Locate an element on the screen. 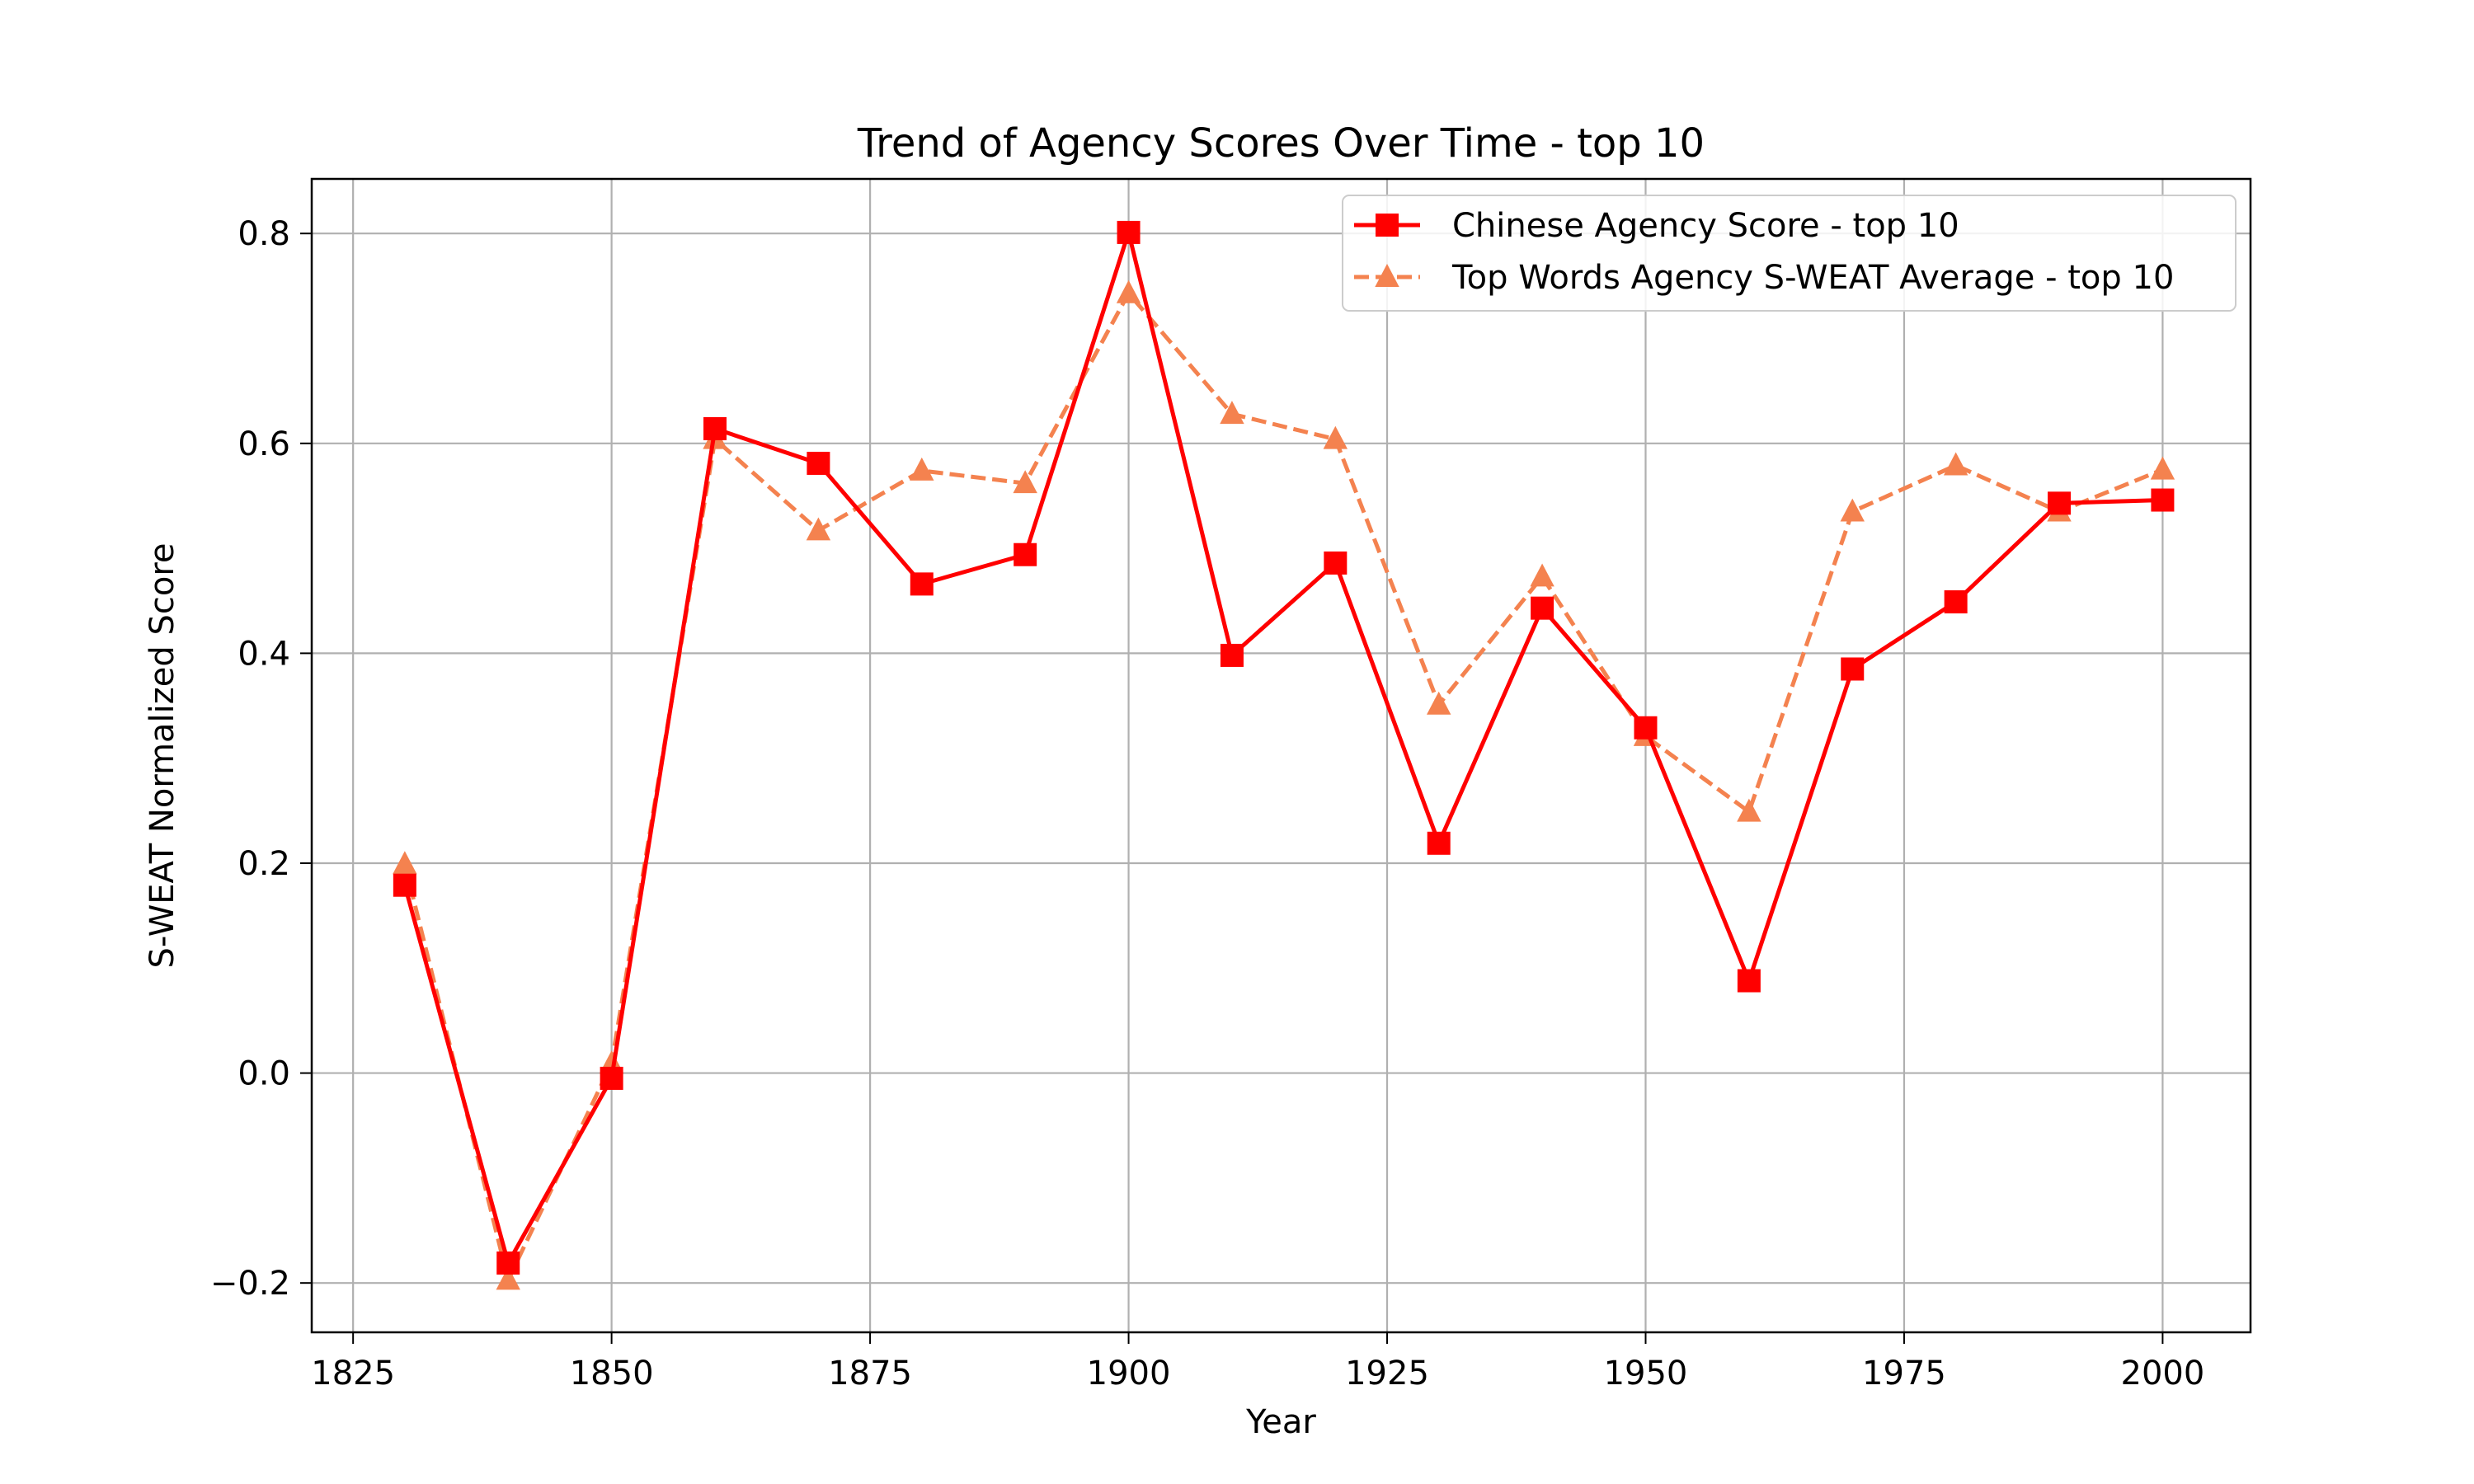 Image resolution: width=2474 pixels, height=1484 pixels. legend-item: Top Words Agency S-WEAT Average - top 10 is located at coordinates (1764, 278).